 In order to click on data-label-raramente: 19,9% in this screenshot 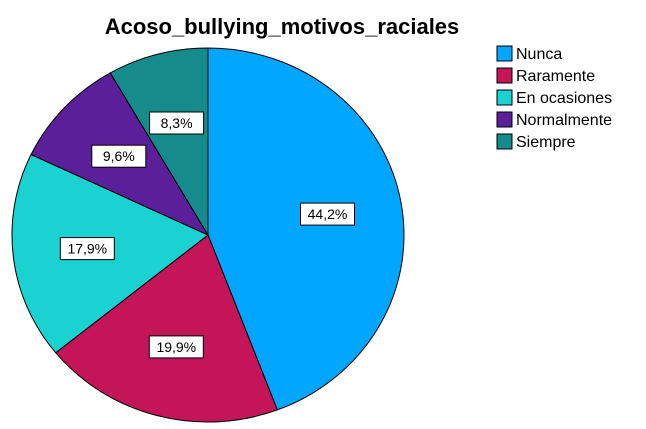, I will do `click(176, 347)`.